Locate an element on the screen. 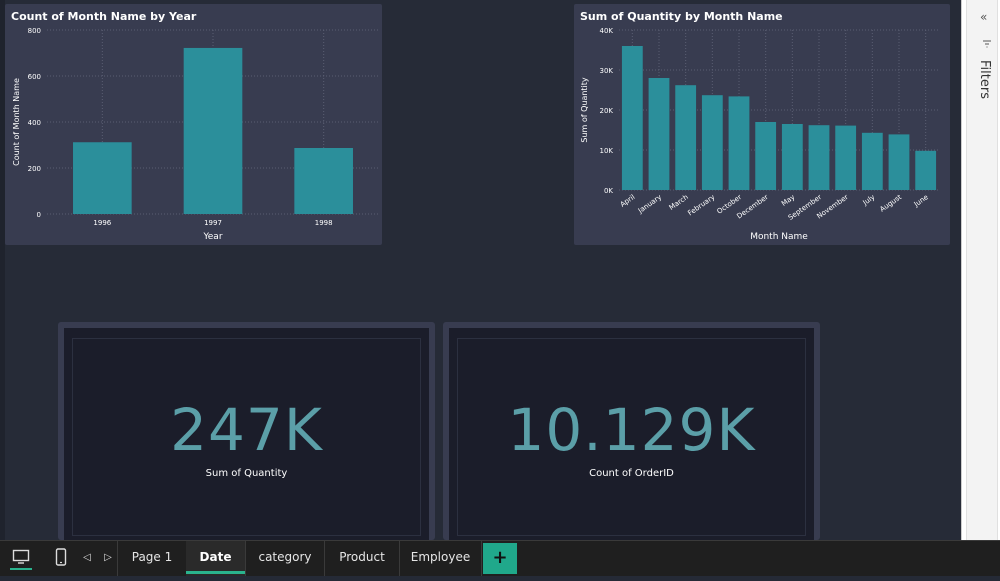 The height and width of the screenshot is (581, 1000). y-axis-label: Sum of Quantity is located at coordinates (584, 110).